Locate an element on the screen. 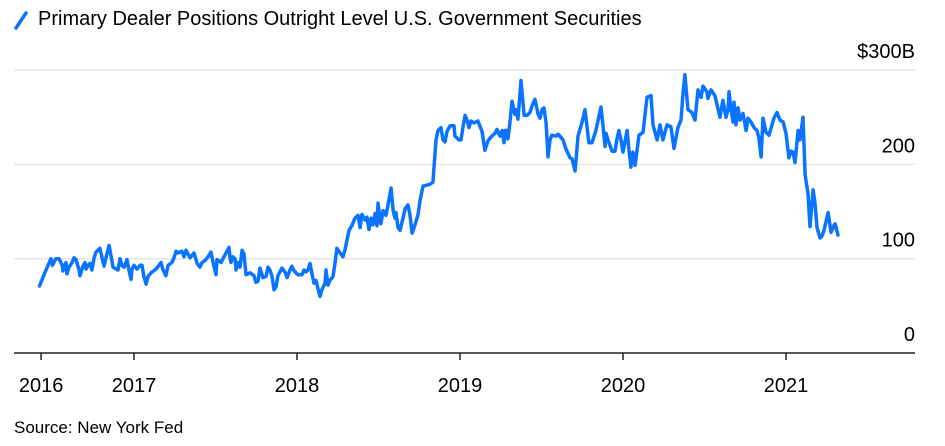  y-tick-label: 100 is located at coordinates (898, 241).